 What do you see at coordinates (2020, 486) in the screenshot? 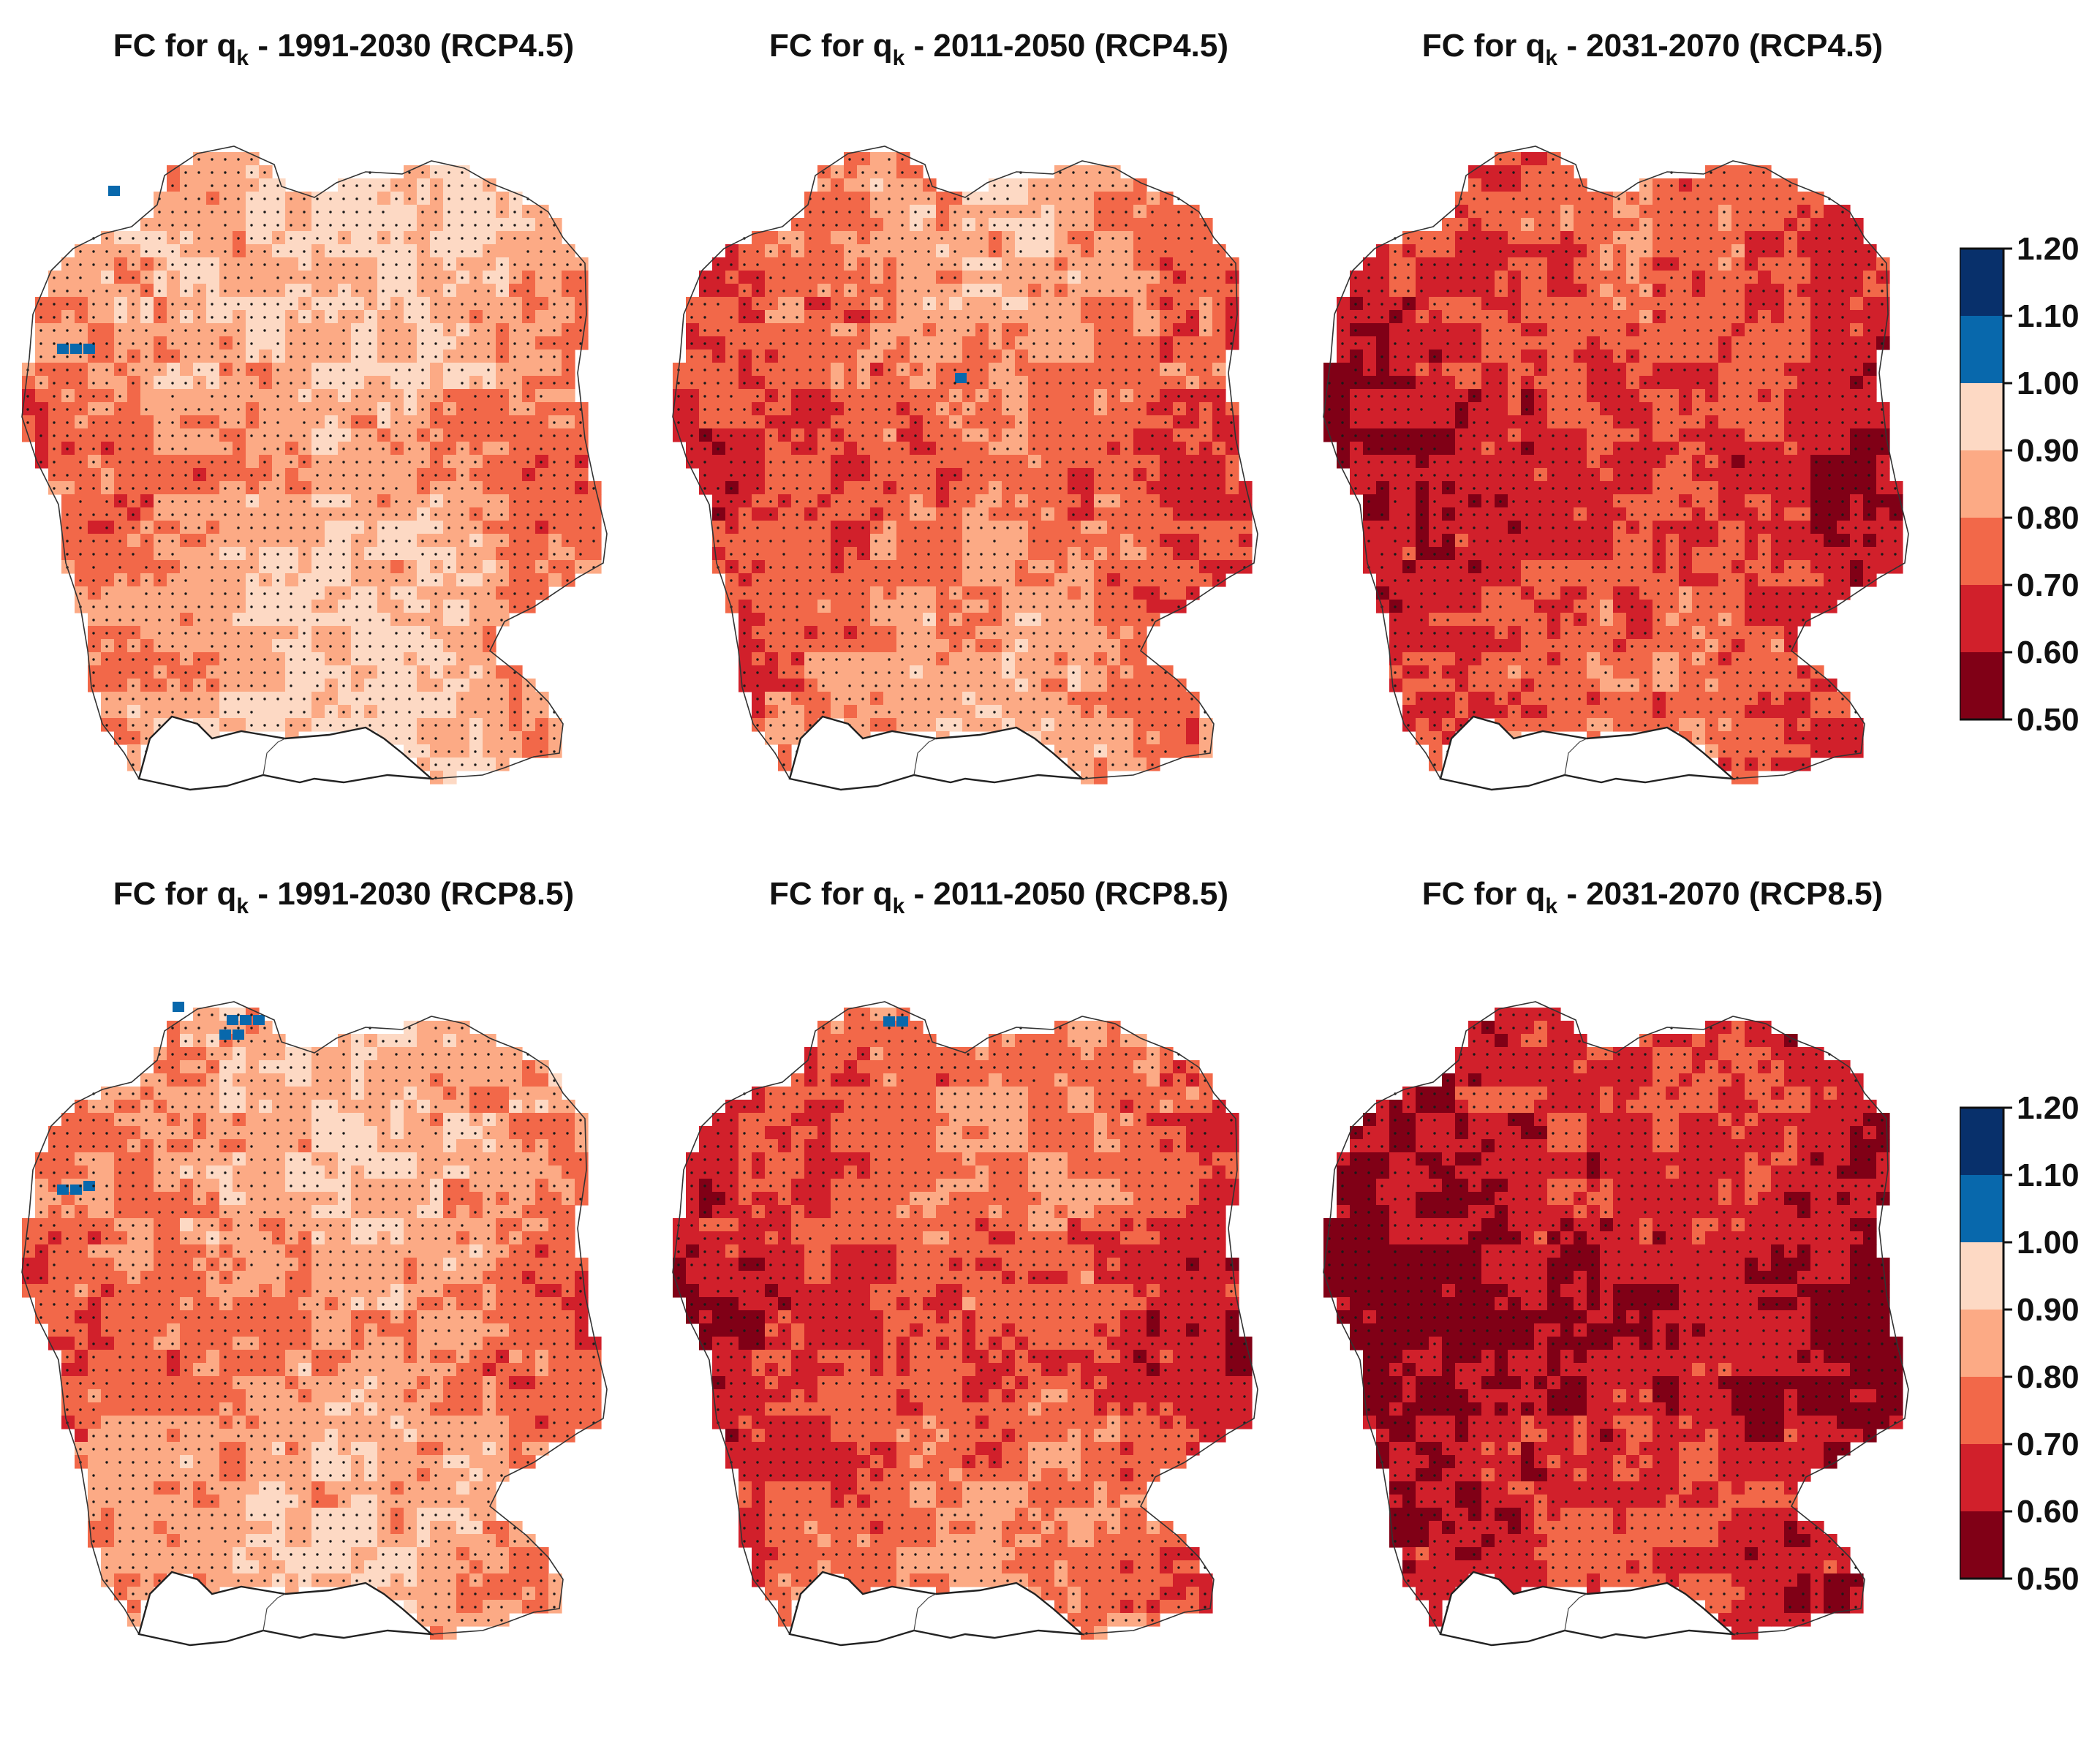
I see `colorbar-top: 1.20 1.10 1.00 0.90 0.80 0.70 0.60 0.50` at bounding box center [2020, 486].